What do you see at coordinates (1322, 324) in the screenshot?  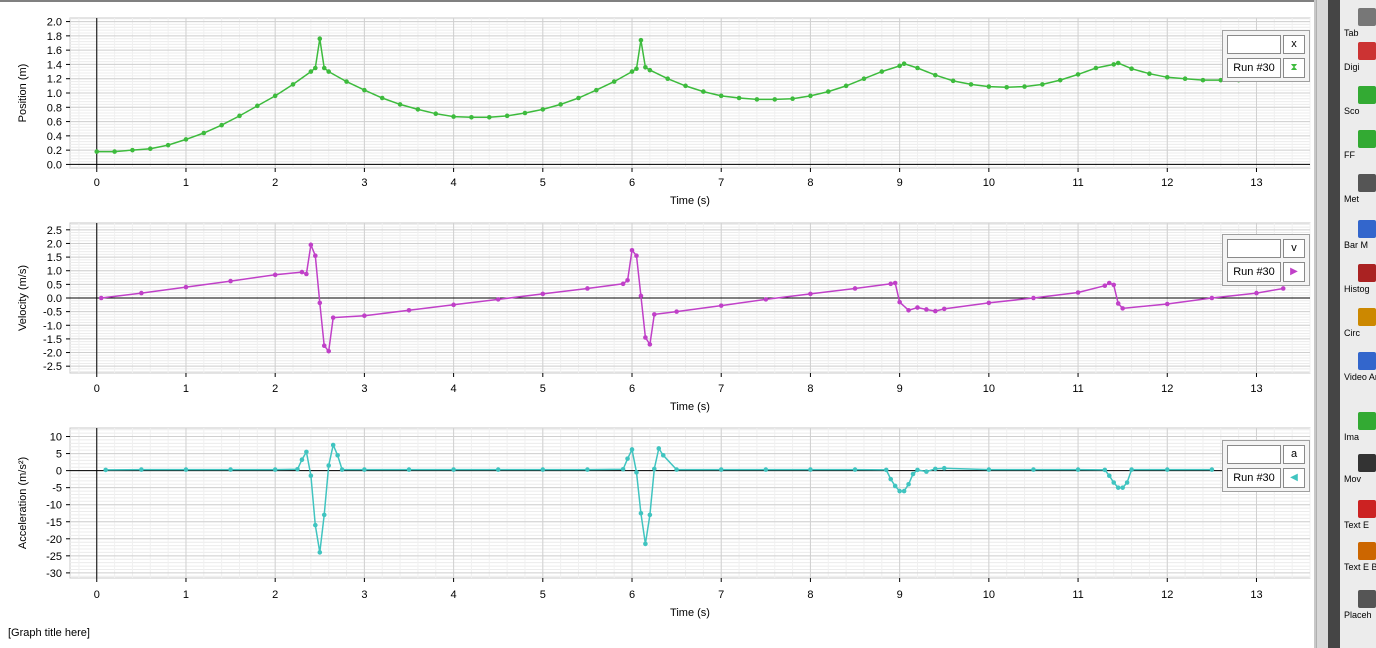 I see `vertical-scrollbar` at bounding box center [1322, 324].